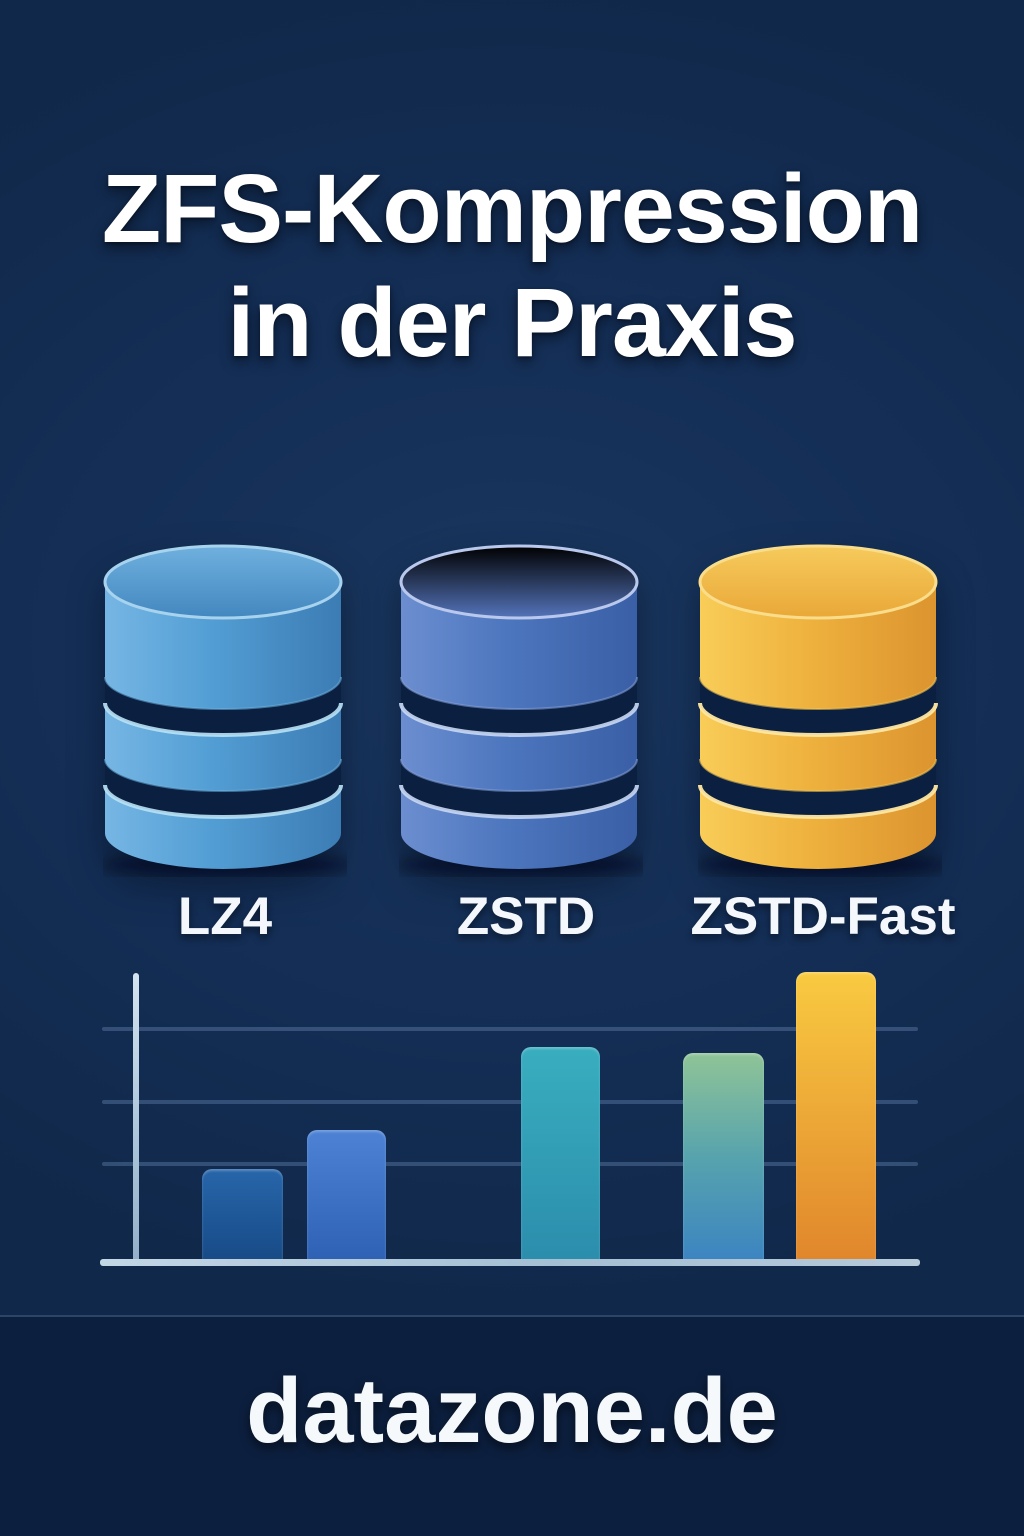 The image size is (1024, 1536). Describe the element at coordinates (521, 710) in the screenshot. I see `database-cylinder-zstd-icon` at that location.